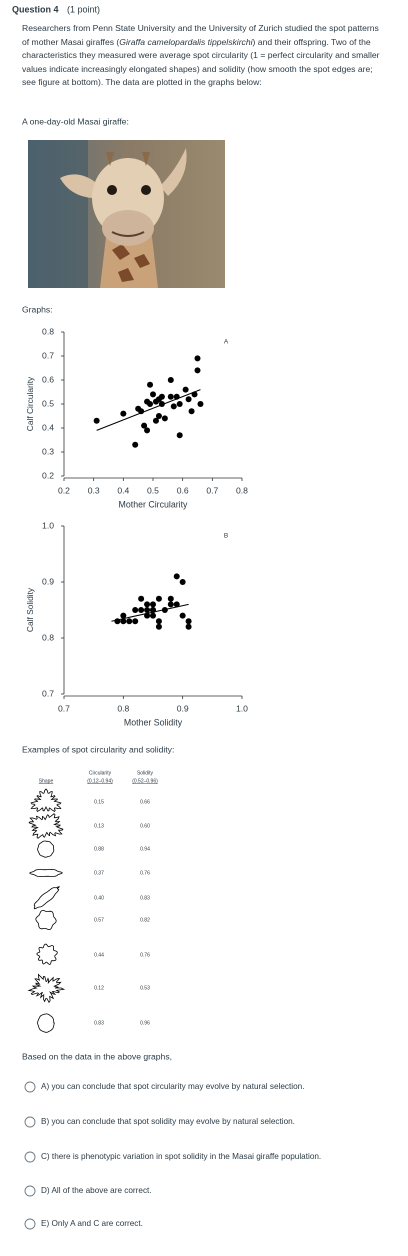 The image size is (408, 1256). What do you see at coordinates (145, 873) in the screenshot?
I see `solidity-value: 0.76` at bounding box center [145, 873].